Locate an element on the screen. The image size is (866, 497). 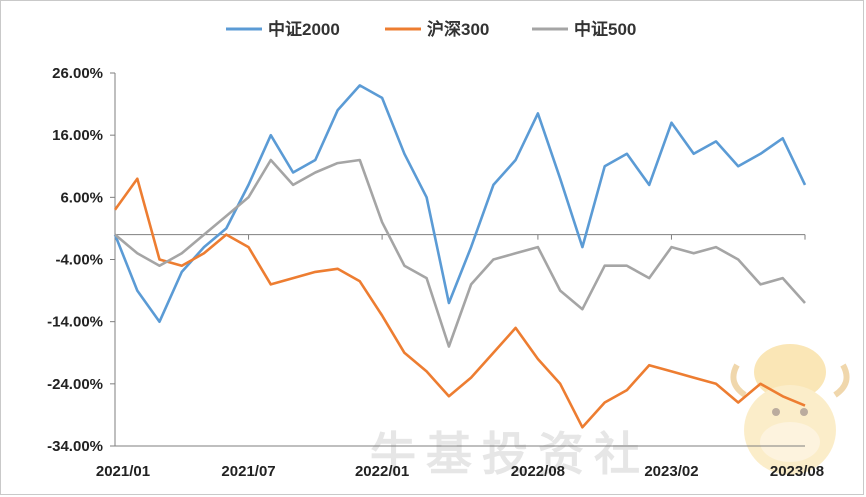
y-tick-label: -14.00% is located at coordinates (75, 322).